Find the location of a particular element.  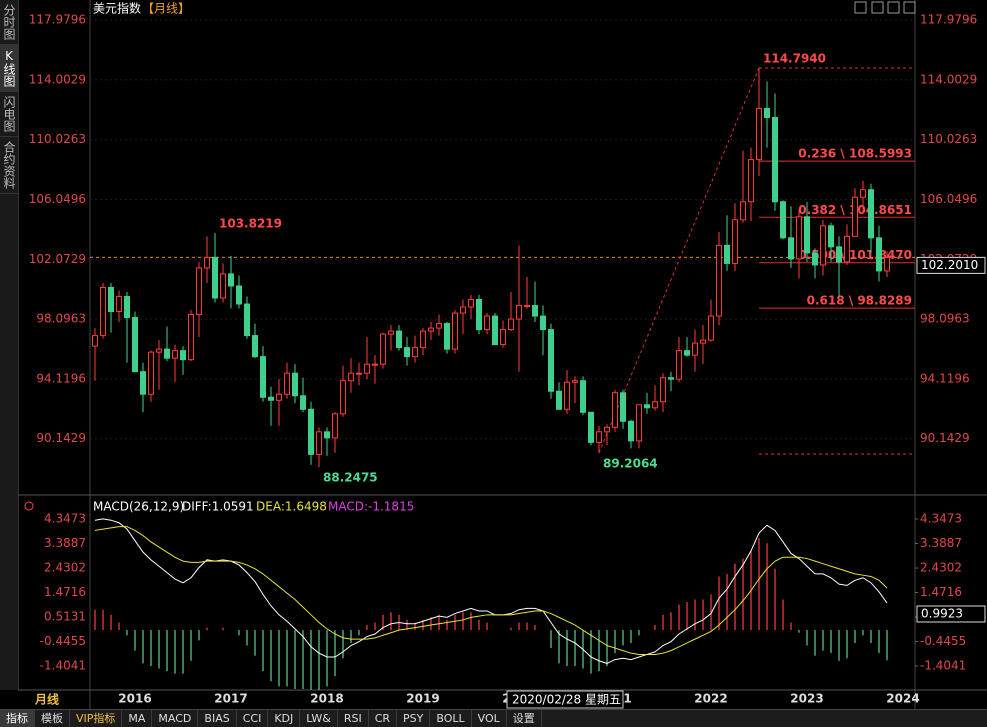

x-tick-label: 2018 is located at coordinates (326, 699).